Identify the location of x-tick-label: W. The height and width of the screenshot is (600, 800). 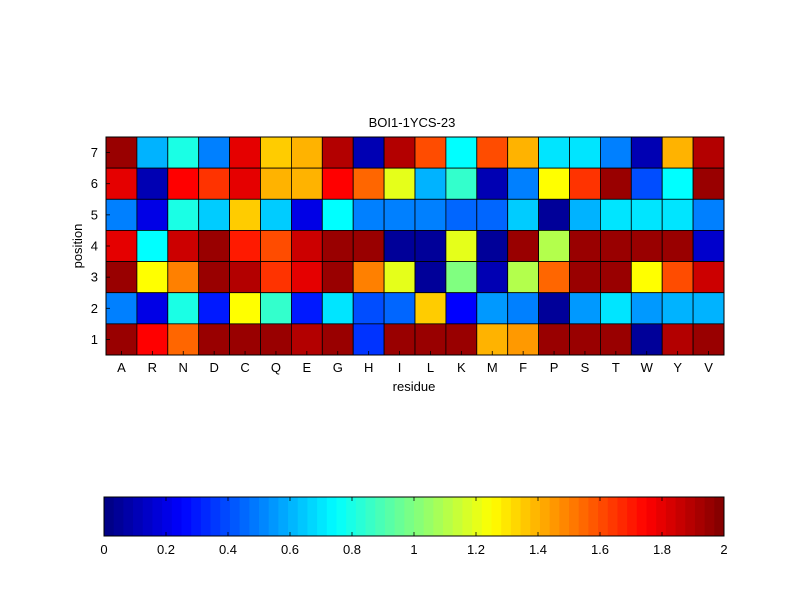
(647, 367).